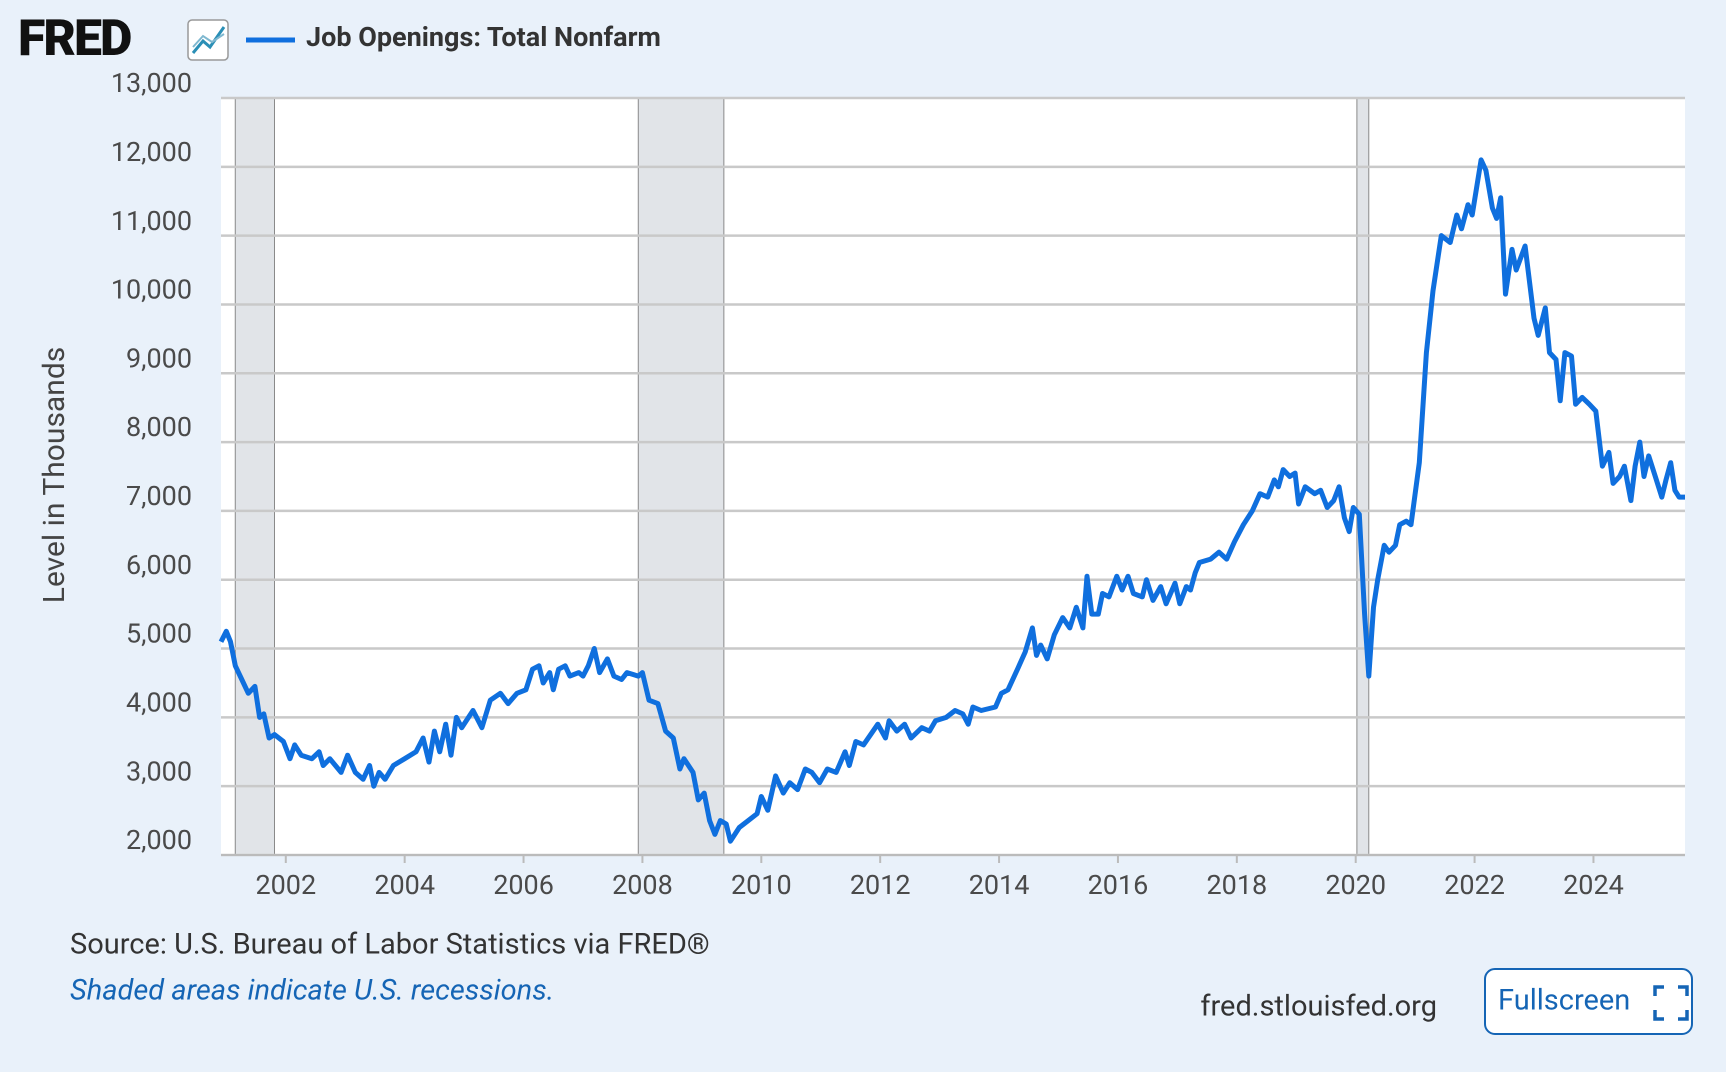 The width and height of the screenshot is (1726, 1072). I want to click on x-tick-label: 2018, so click(1236, 885).